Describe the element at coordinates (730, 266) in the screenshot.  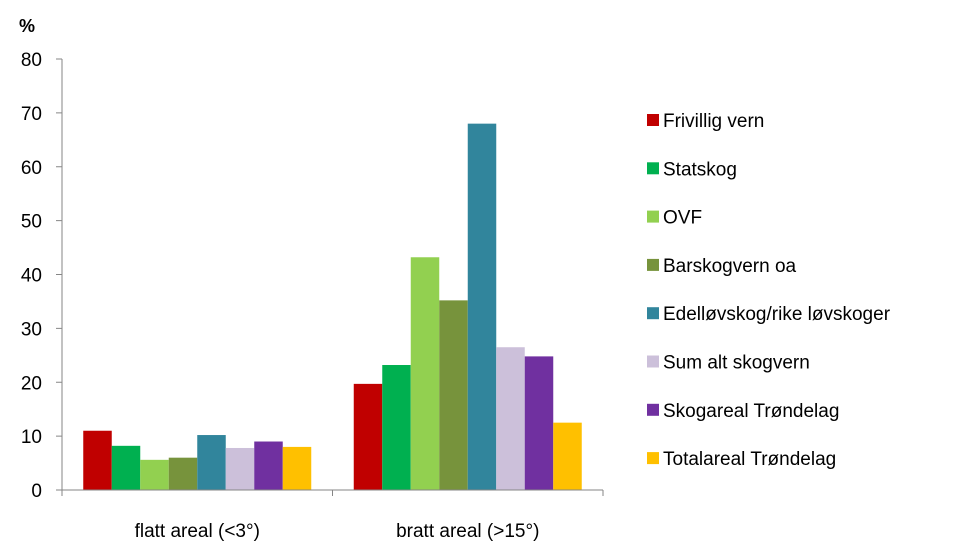
I see `legend-label: Barskogvern oa` at that location.